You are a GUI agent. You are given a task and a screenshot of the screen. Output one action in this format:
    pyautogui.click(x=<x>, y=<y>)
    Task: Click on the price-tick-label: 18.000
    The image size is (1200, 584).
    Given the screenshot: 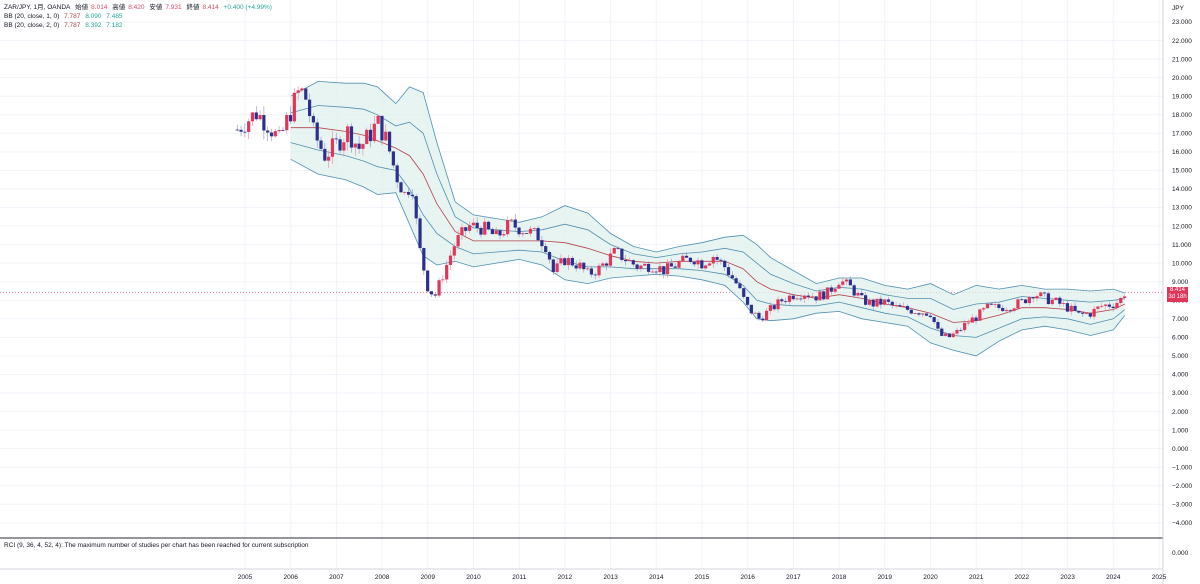 What is the action you would take?
    pyautogui.click(x=1182, y=115)
    